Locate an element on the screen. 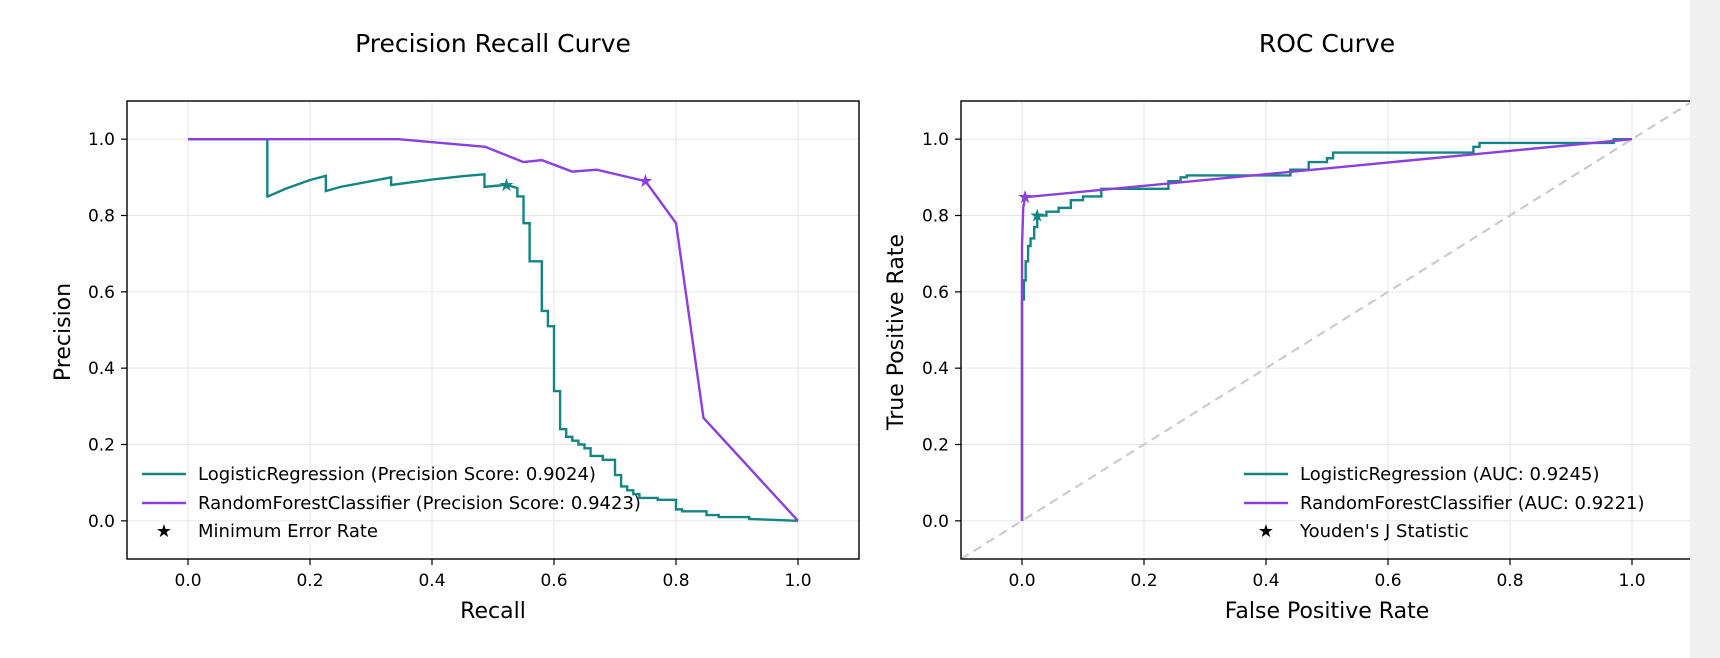  y-axis-label: True Positive Rate is located at coordinates (896, 332).